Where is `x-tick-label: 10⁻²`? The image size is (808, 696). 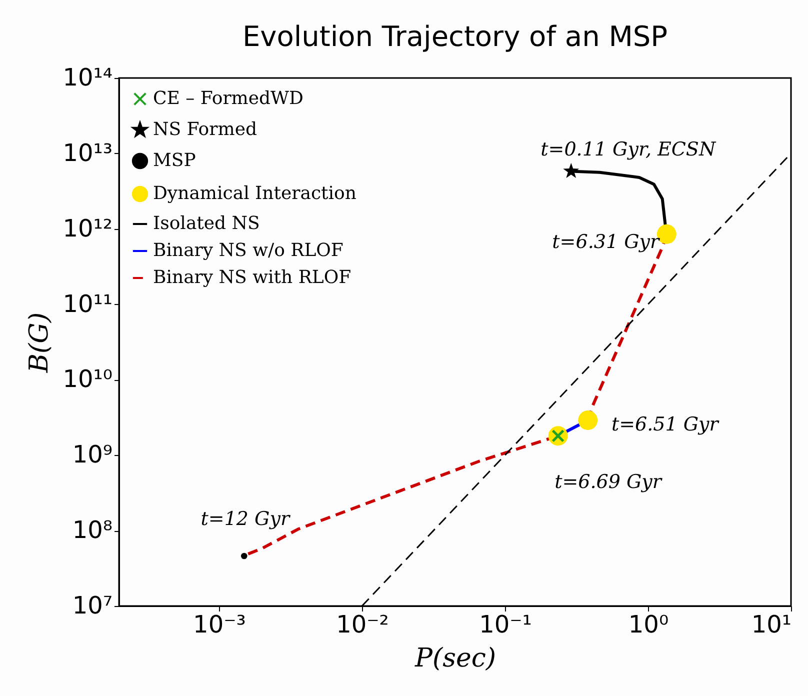
x-tick-label: 10⁻² is located at coordinates (362, 624).